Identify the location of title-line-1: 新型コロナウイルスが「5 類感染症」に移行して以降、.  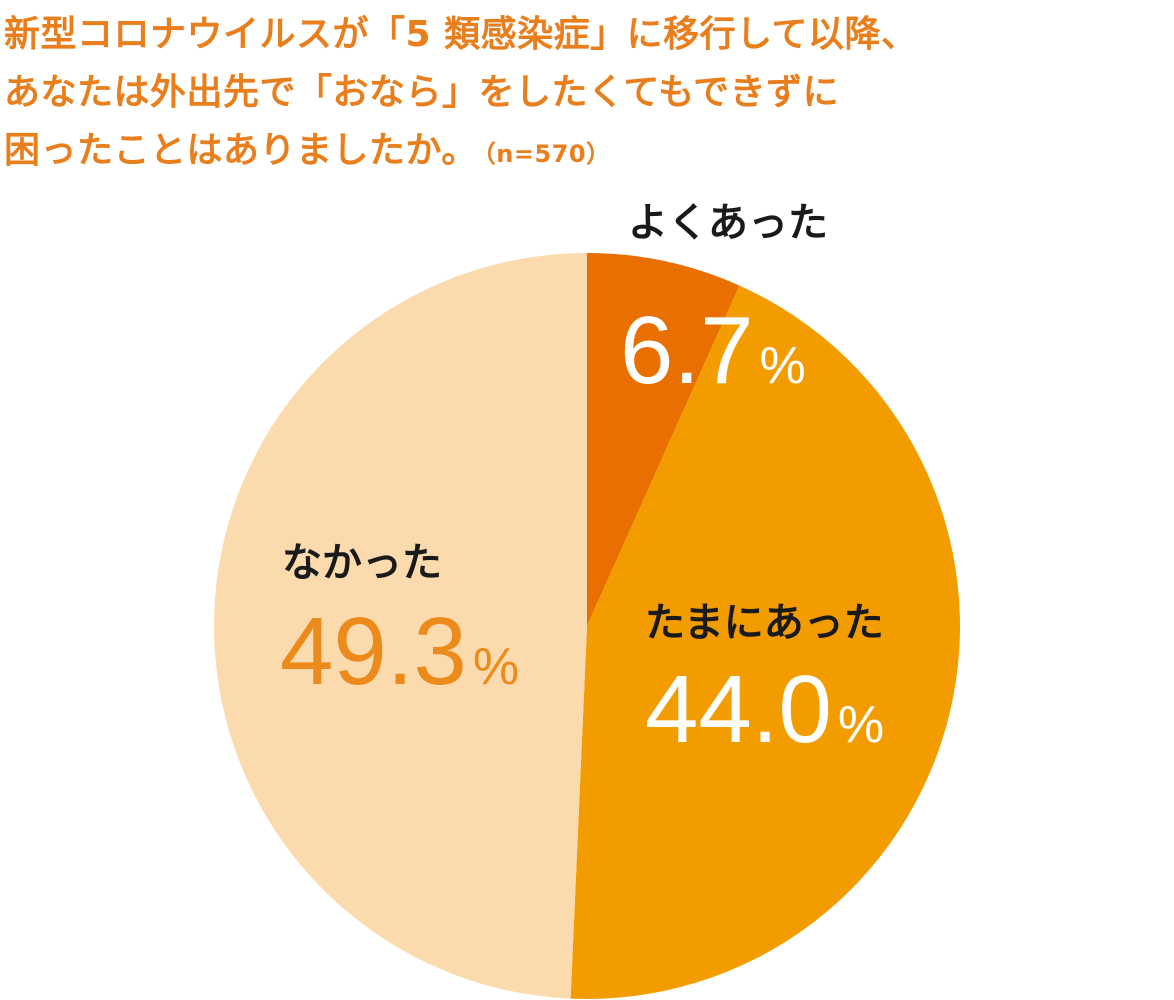
(461, 34).